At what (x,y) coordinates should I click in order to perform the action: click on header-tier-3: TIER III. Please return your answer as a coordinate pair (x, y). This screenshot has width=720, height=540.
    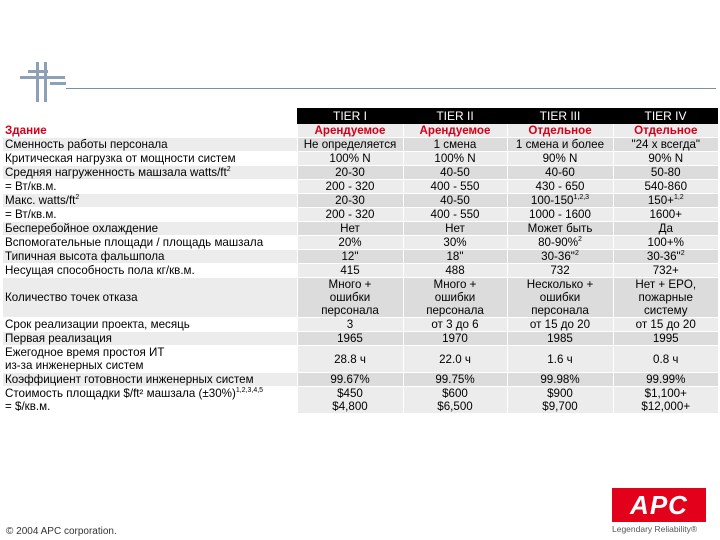
    Looking at the image, I should click on (560, 116).